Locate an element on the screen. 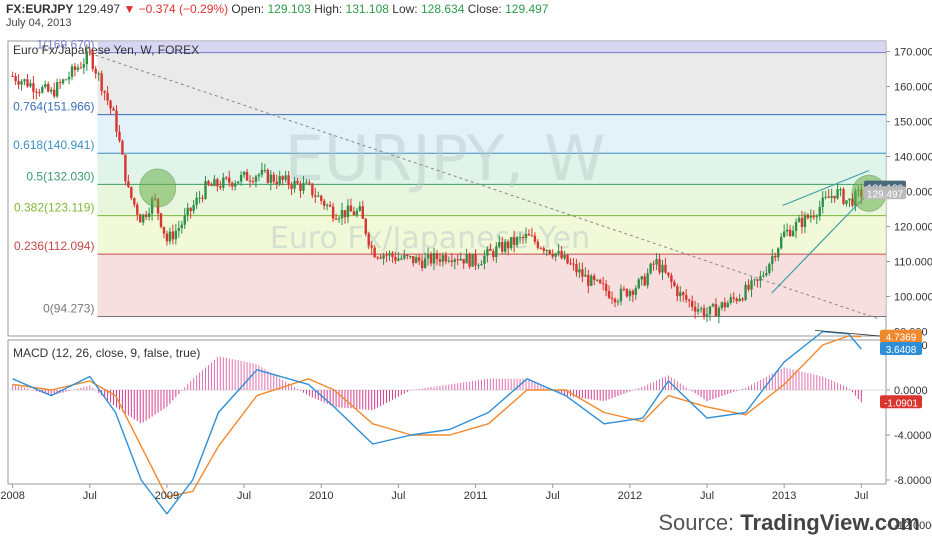 The width and height of the screenshot is (932, 550). macd-value-tag-text: 4.7369 is located at coordinates (901, 338).